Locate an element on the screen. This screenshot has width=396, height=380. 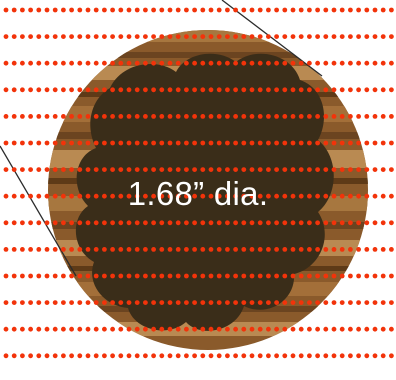
diameter-label: 1.68” dia. is located at coordinates (198, 193).